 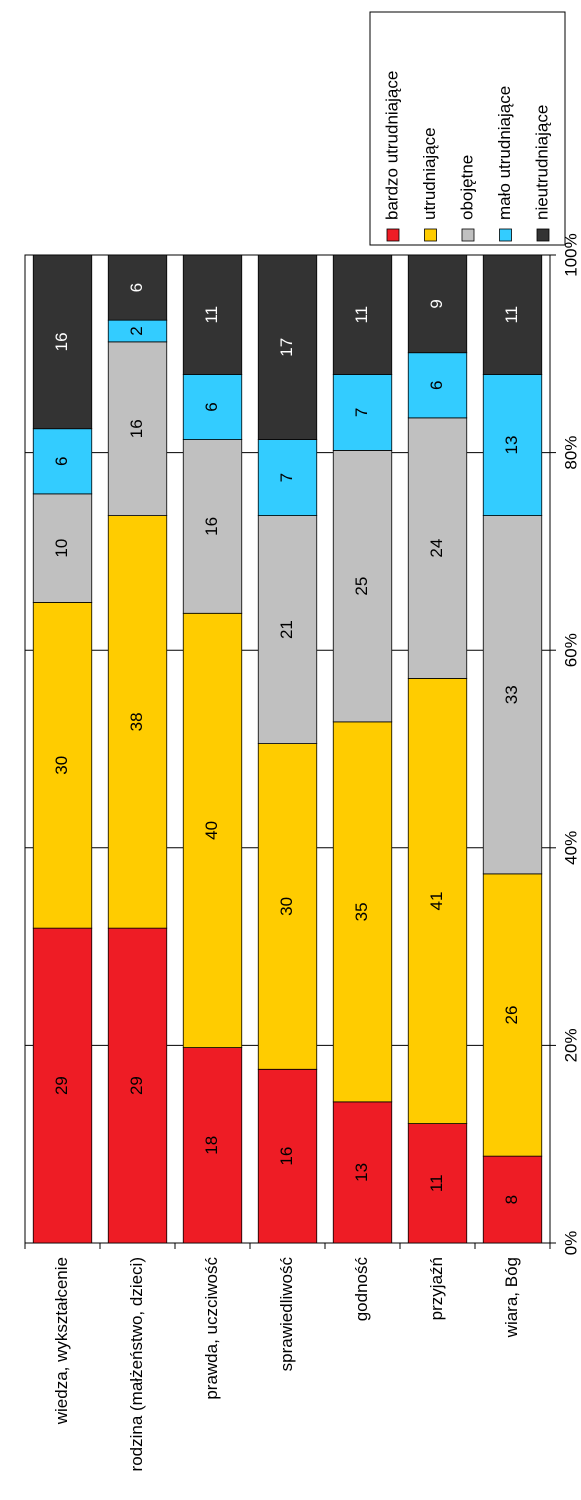 What do you see at coordinates (211, 1145) in the screenshot?
I see `data-label: 18` at bounding box center [211, 1145].